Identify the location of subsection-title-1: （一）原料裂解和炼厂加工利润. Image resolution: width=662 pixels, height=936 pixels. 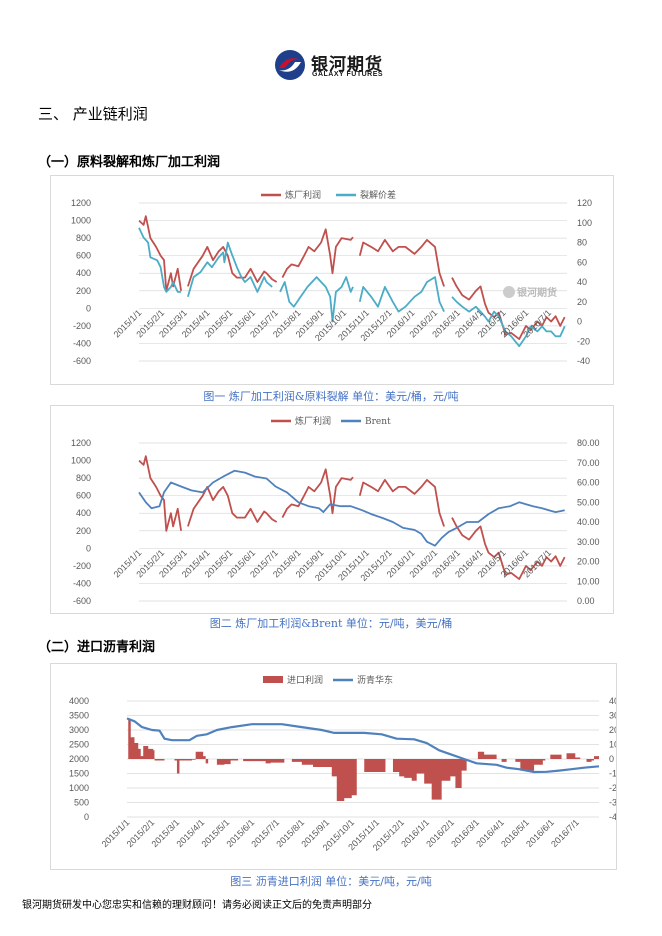
(129, 162).